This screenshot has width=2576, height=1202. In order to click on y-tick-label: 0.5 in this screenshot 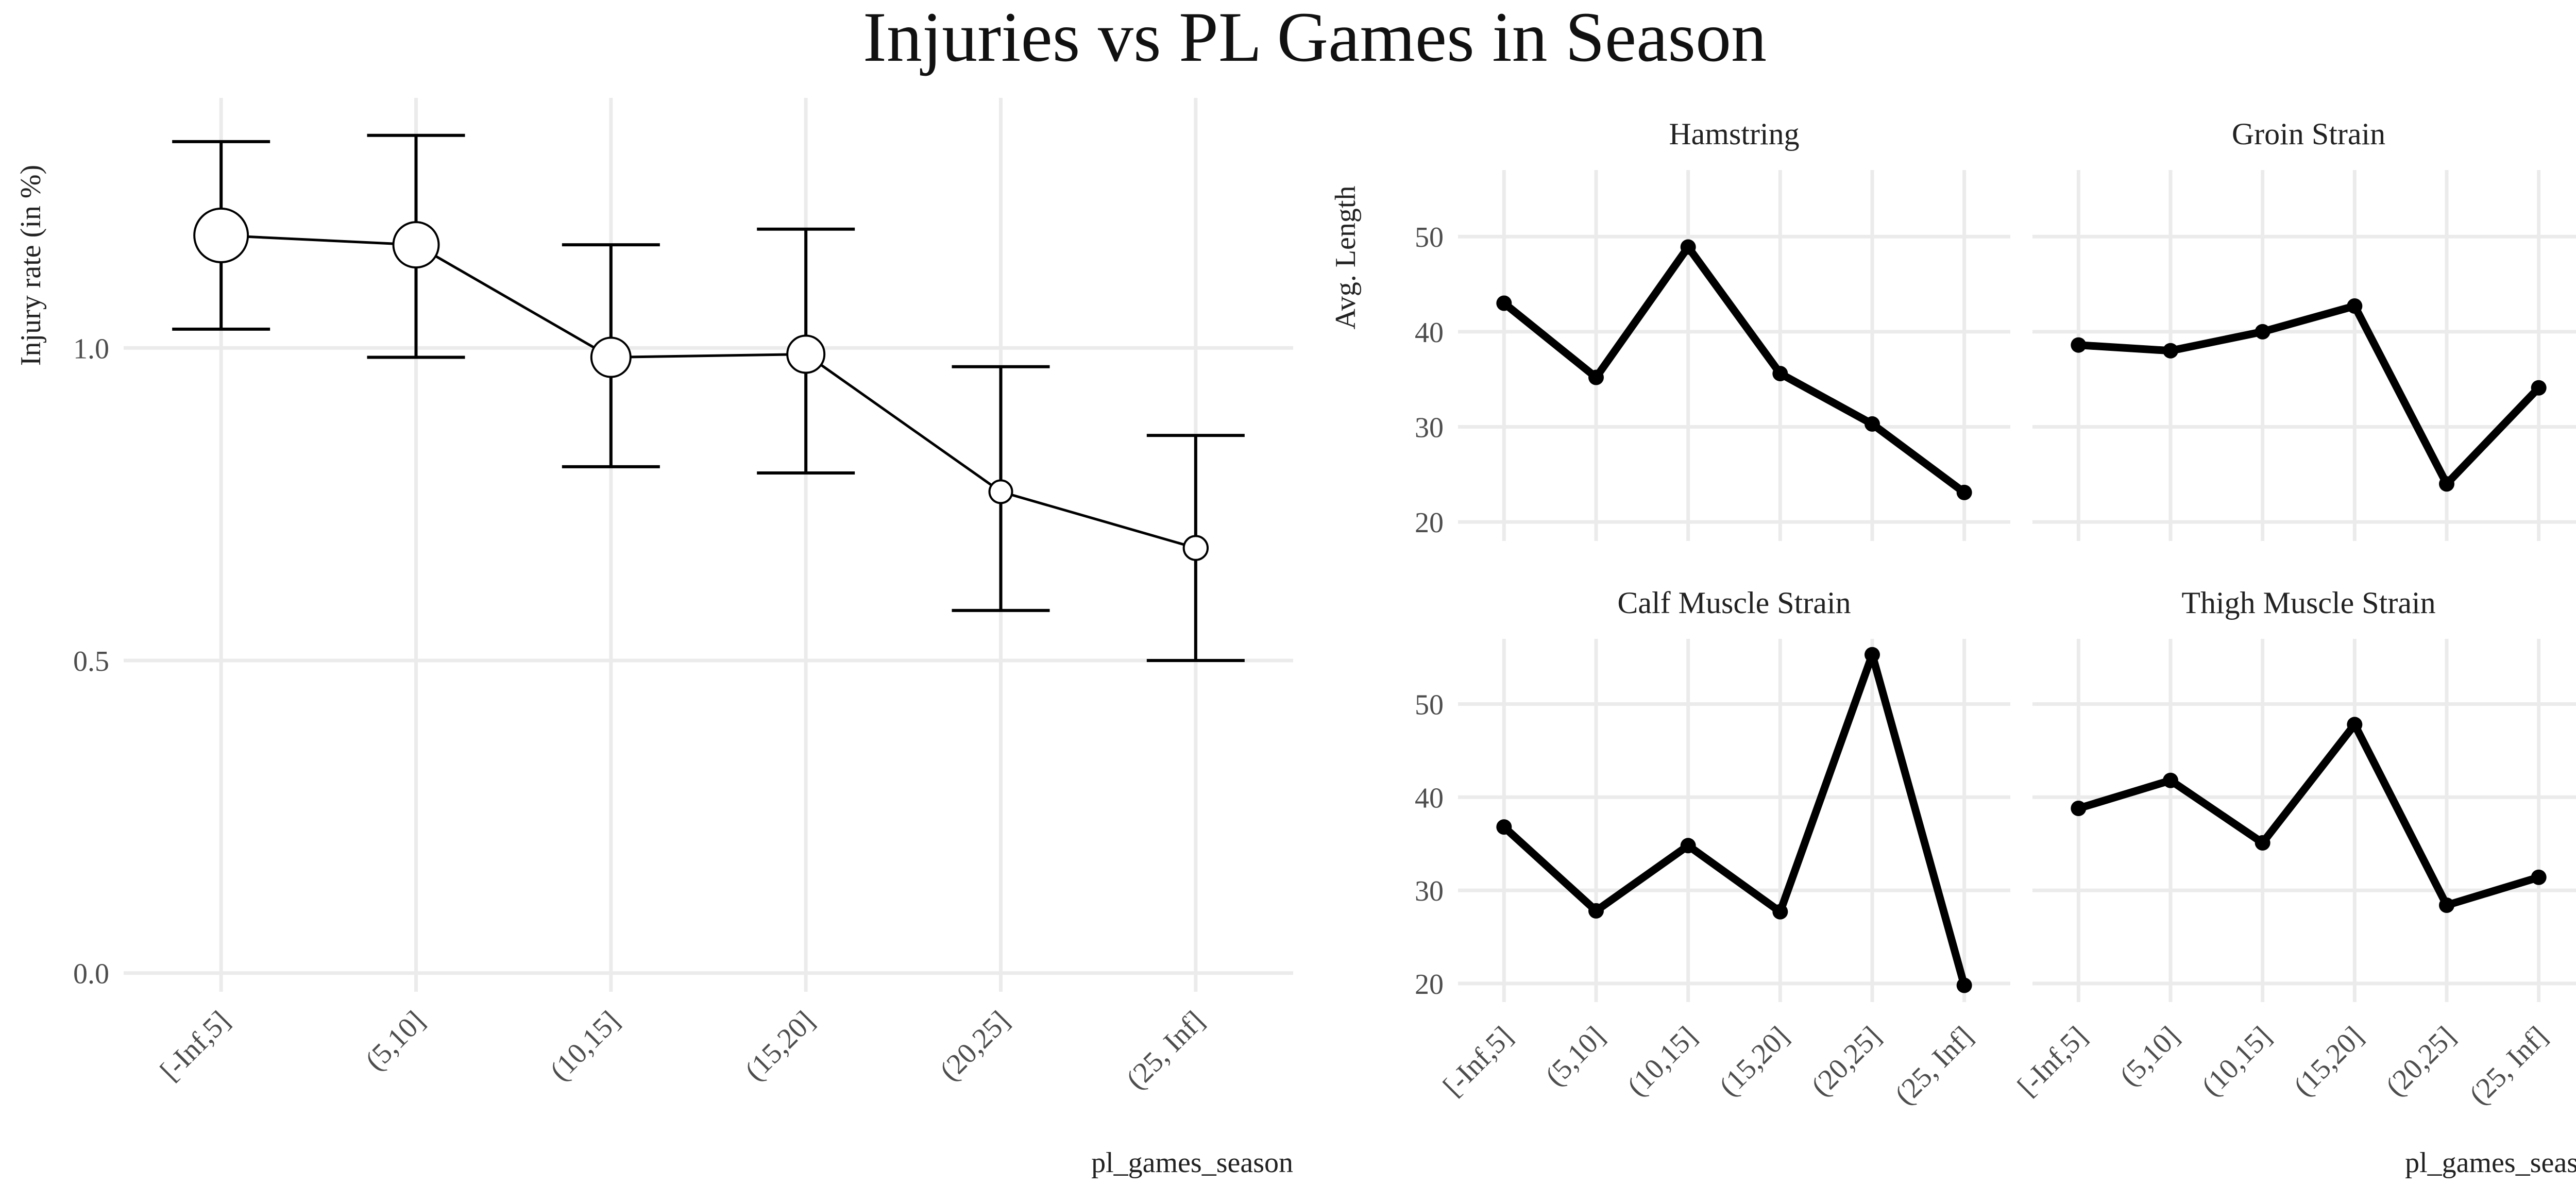, I will do `click(91, 662)`.